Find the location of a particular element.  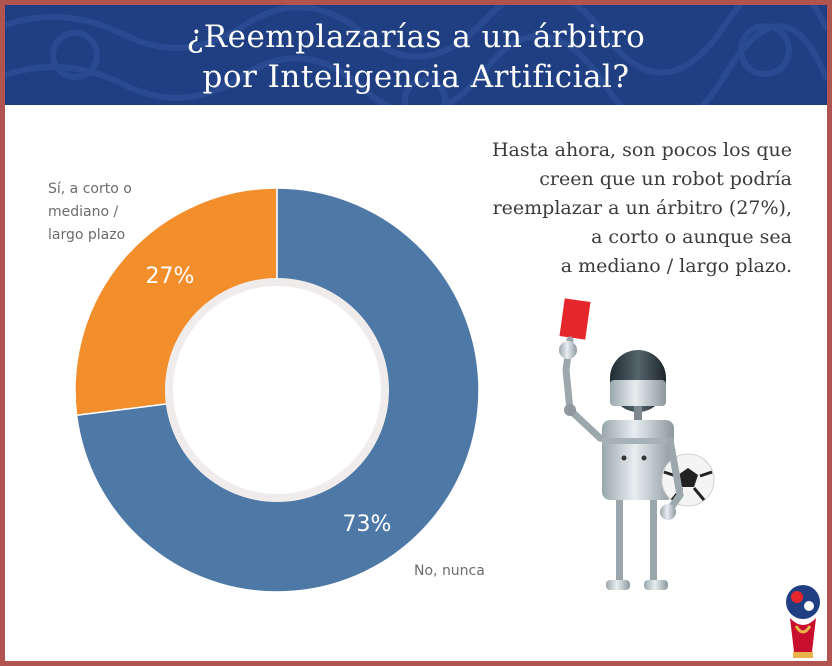

title-line-1: ¿Reemplazarías a un árbitro is located at coordinates (416, 37).